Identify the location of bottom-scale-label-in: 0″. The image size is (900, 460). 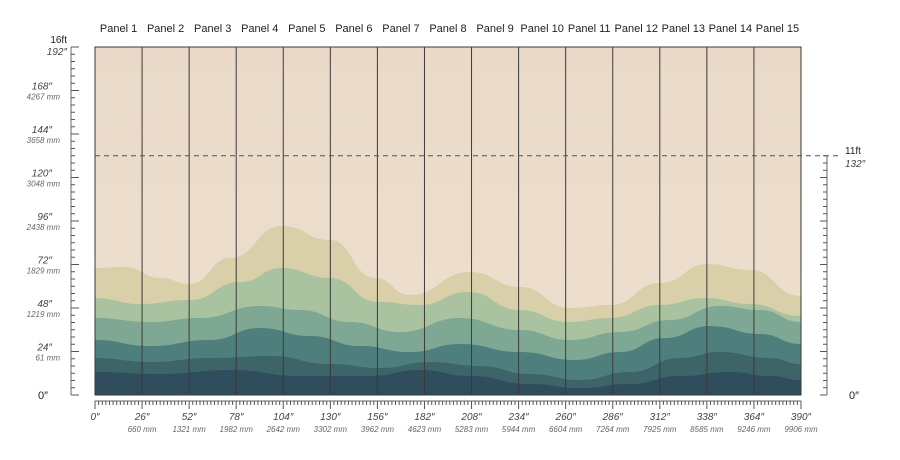
(95, 417).